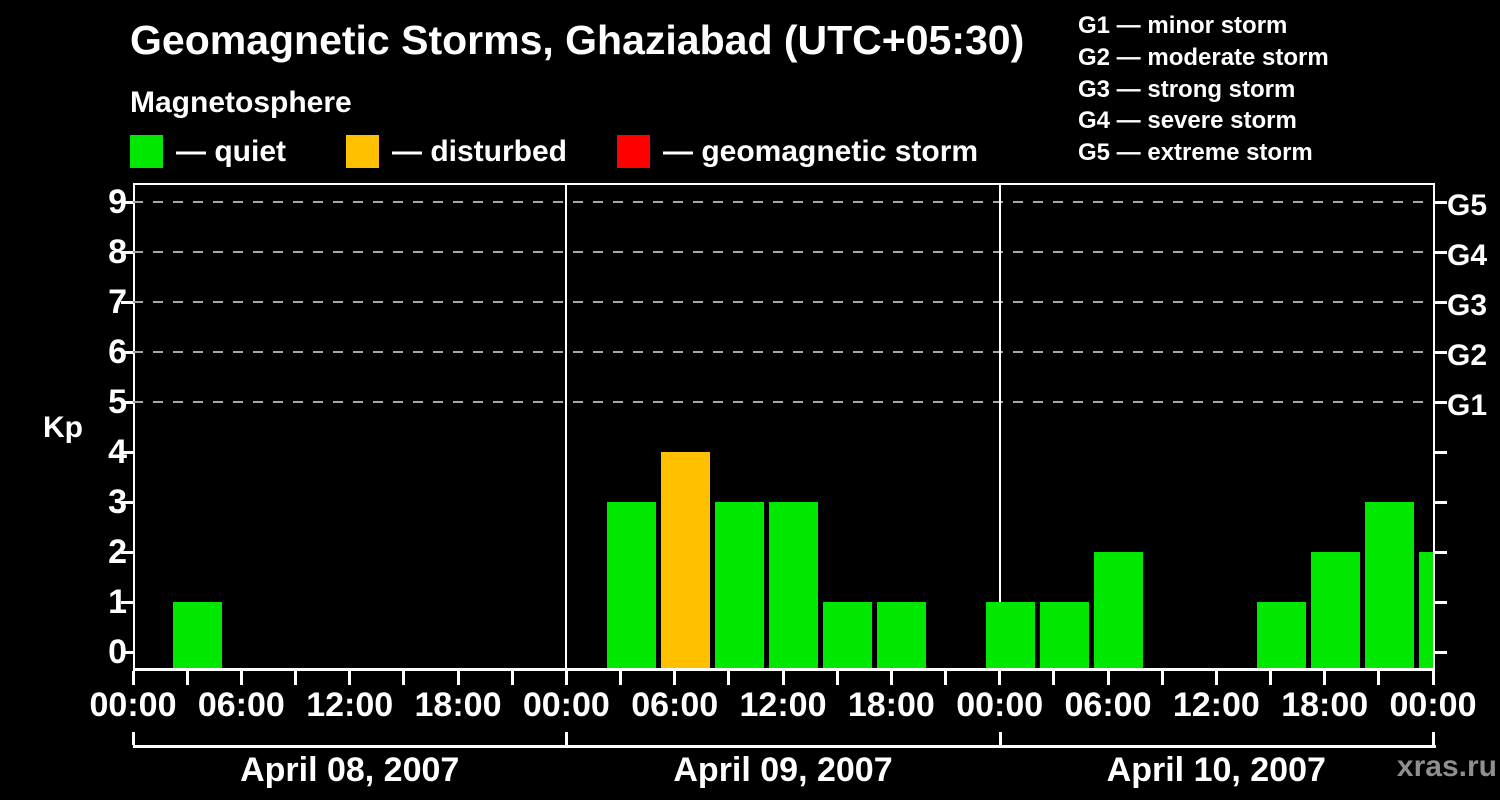 The height and width of the screenshot is (800, 1500). What do you see at coordinates (146, 151) in the screenshot?
I see `legend-swatch-quiet` at bounding box center [146, 151].